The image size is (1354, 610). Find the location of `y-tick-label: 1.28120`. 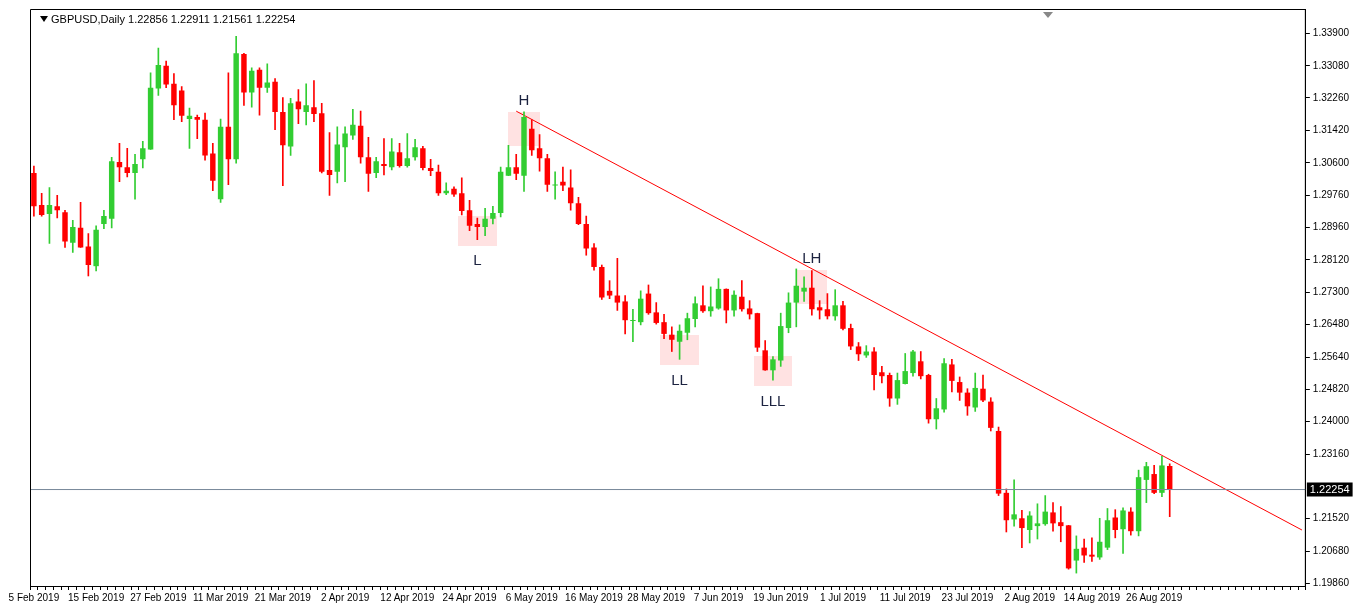

y-tick-label: 1.28120 is located at coordinates (1331, 259).